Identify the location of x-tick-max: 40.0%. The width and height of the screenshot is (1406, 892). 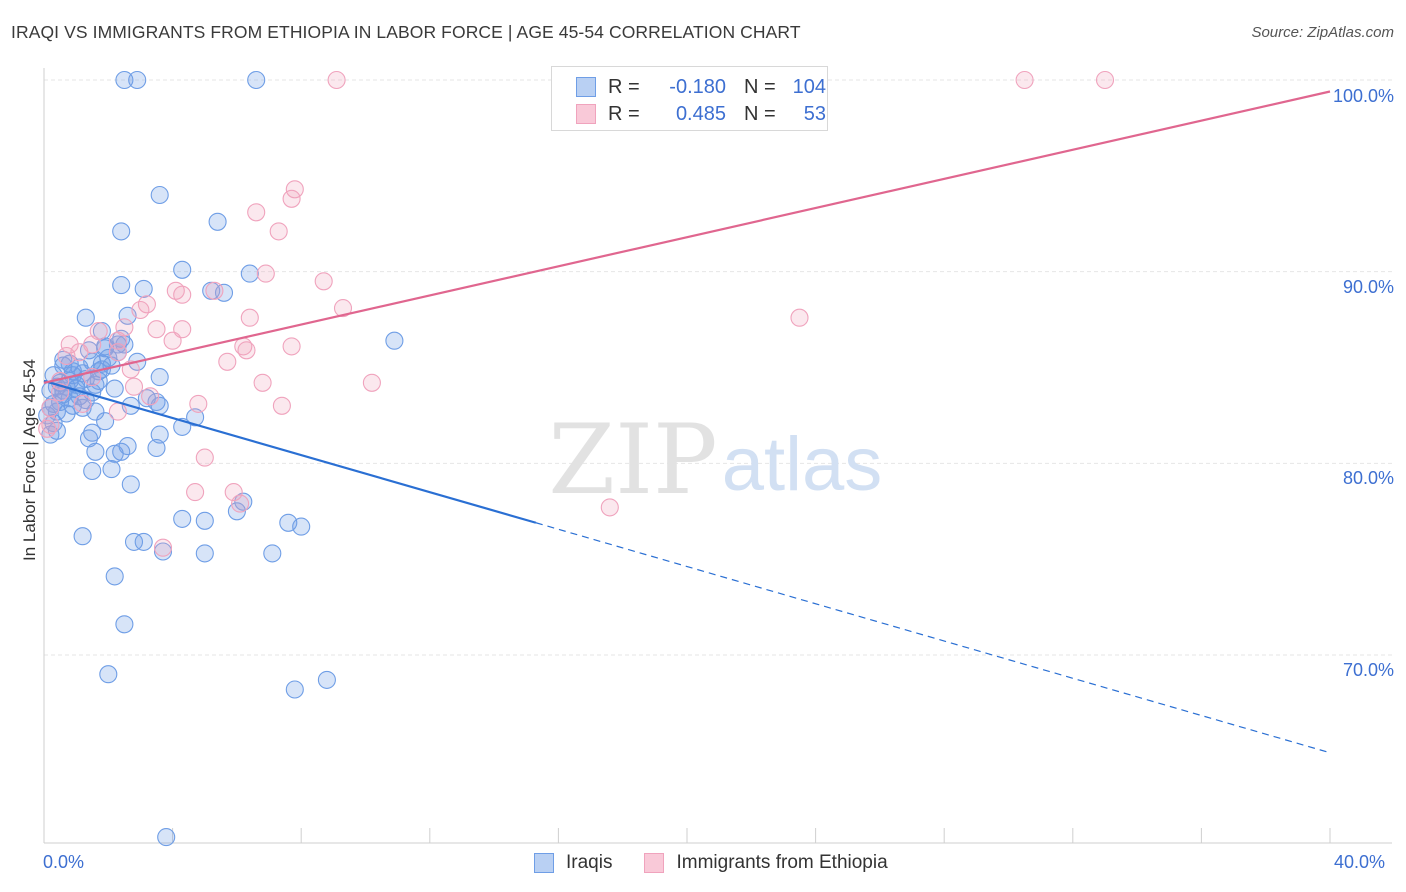
(1360, 862).